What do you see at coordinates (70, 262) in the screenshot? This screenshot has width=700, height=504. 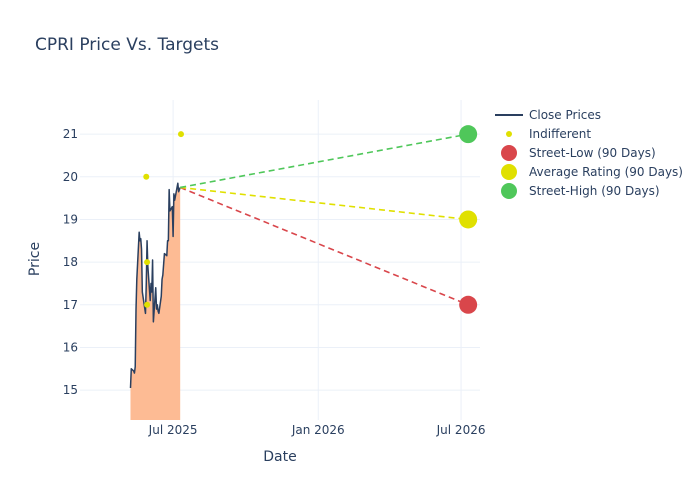 I see `y-tick-label: 18` at bounding box center [70, 262].